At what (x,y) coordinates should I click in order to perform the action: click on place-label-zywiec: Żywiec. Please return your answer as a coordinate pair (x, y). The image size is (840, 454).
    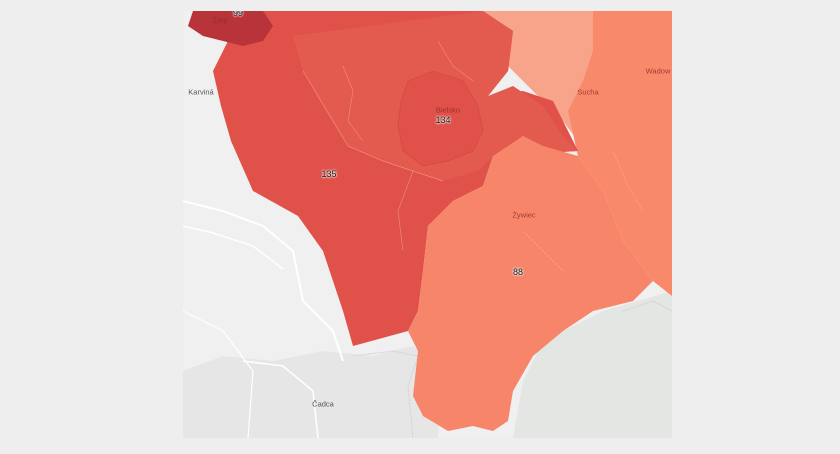
    Looking at the image, I should click on (524, 215).